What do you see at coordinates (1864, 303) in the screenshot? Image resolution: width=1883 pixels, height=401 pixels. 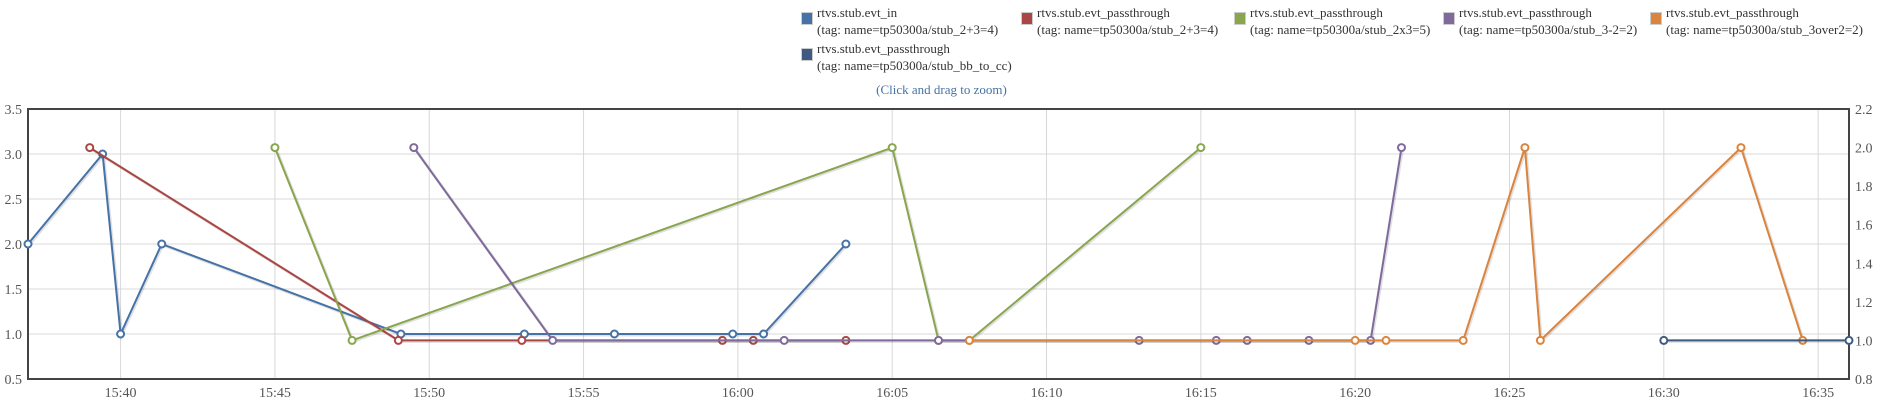 I see `y-right-tick-label: 1.2` at bounding box center [1864, 303].